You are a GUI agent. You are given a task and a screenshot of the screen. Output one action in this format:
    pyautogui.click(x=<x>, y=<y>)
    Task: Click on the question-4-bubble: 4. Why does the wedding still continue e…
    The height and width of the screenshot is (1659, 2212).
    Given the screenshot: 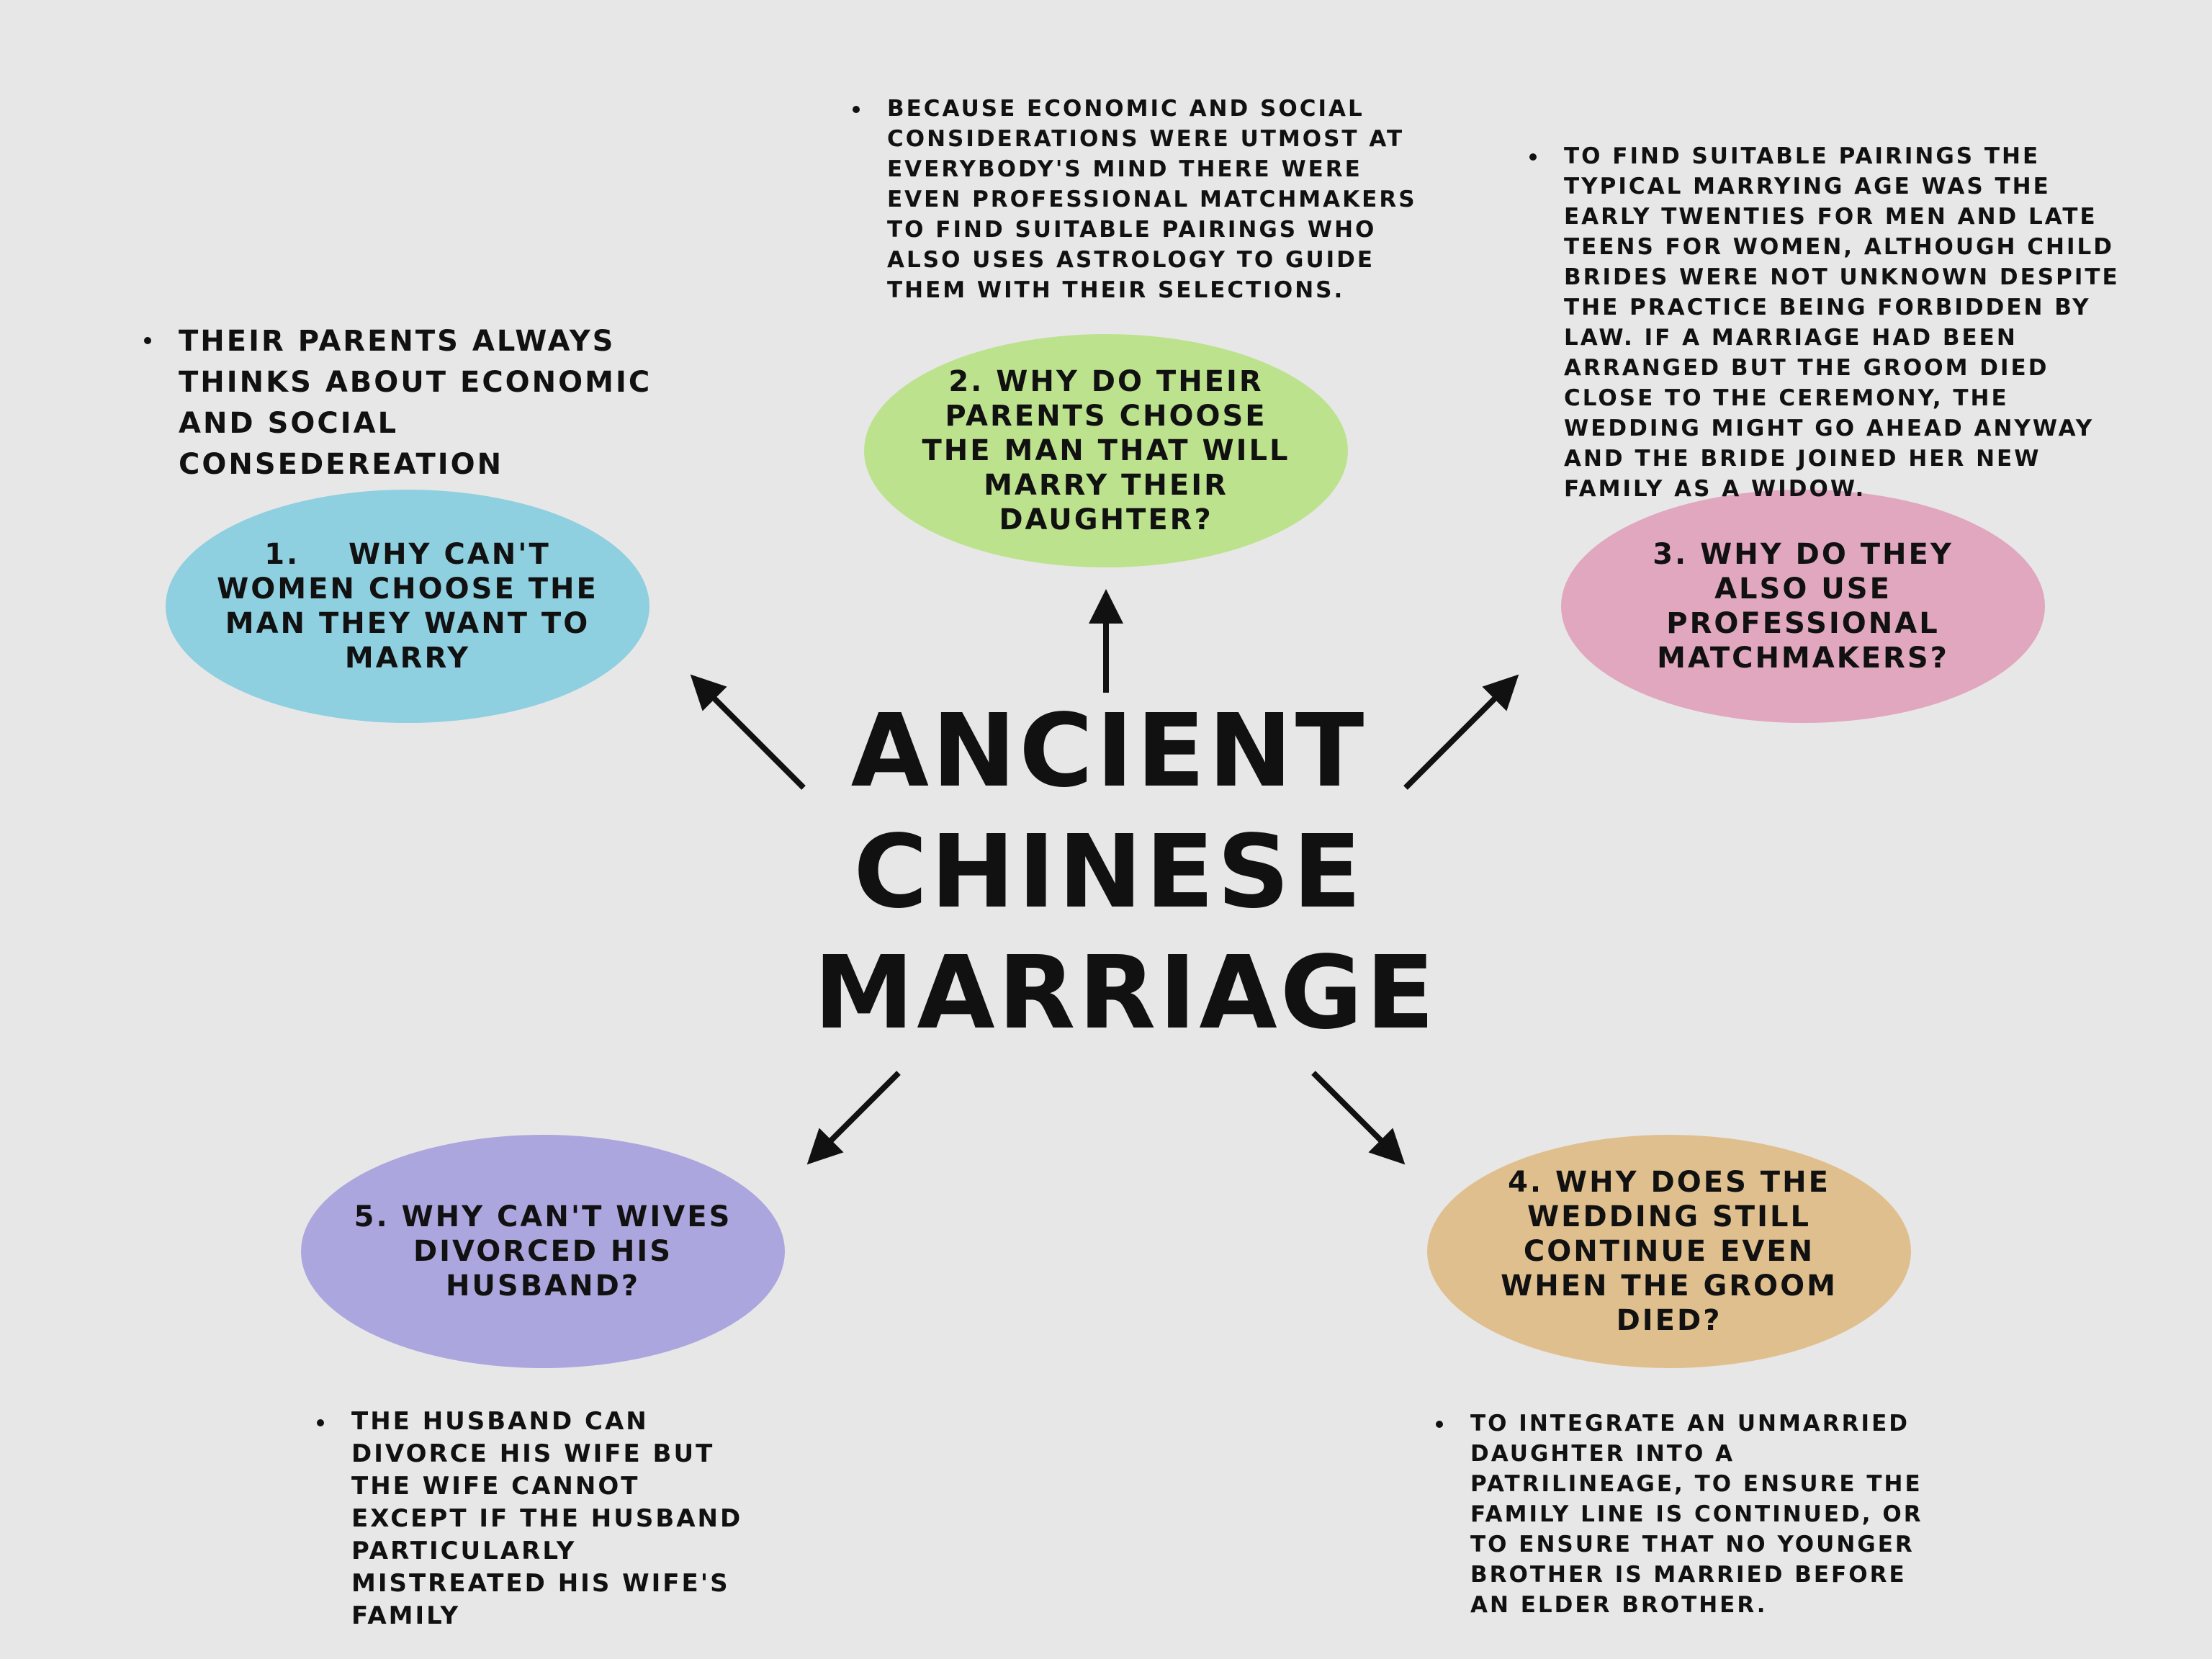 What is the action you would take?
    pyautogui.click(x=1669, y=1252)
    